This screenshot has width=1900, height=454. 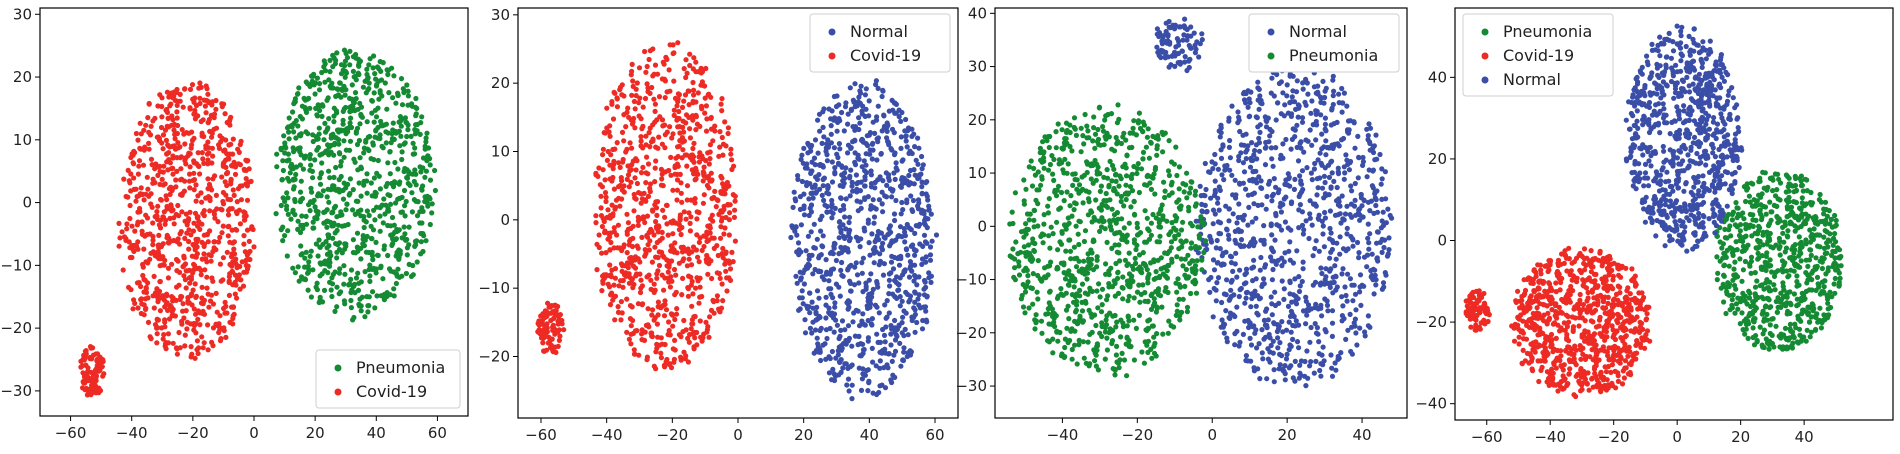 I want to click on x-tick-label: −60, so click(x=71, y=433).